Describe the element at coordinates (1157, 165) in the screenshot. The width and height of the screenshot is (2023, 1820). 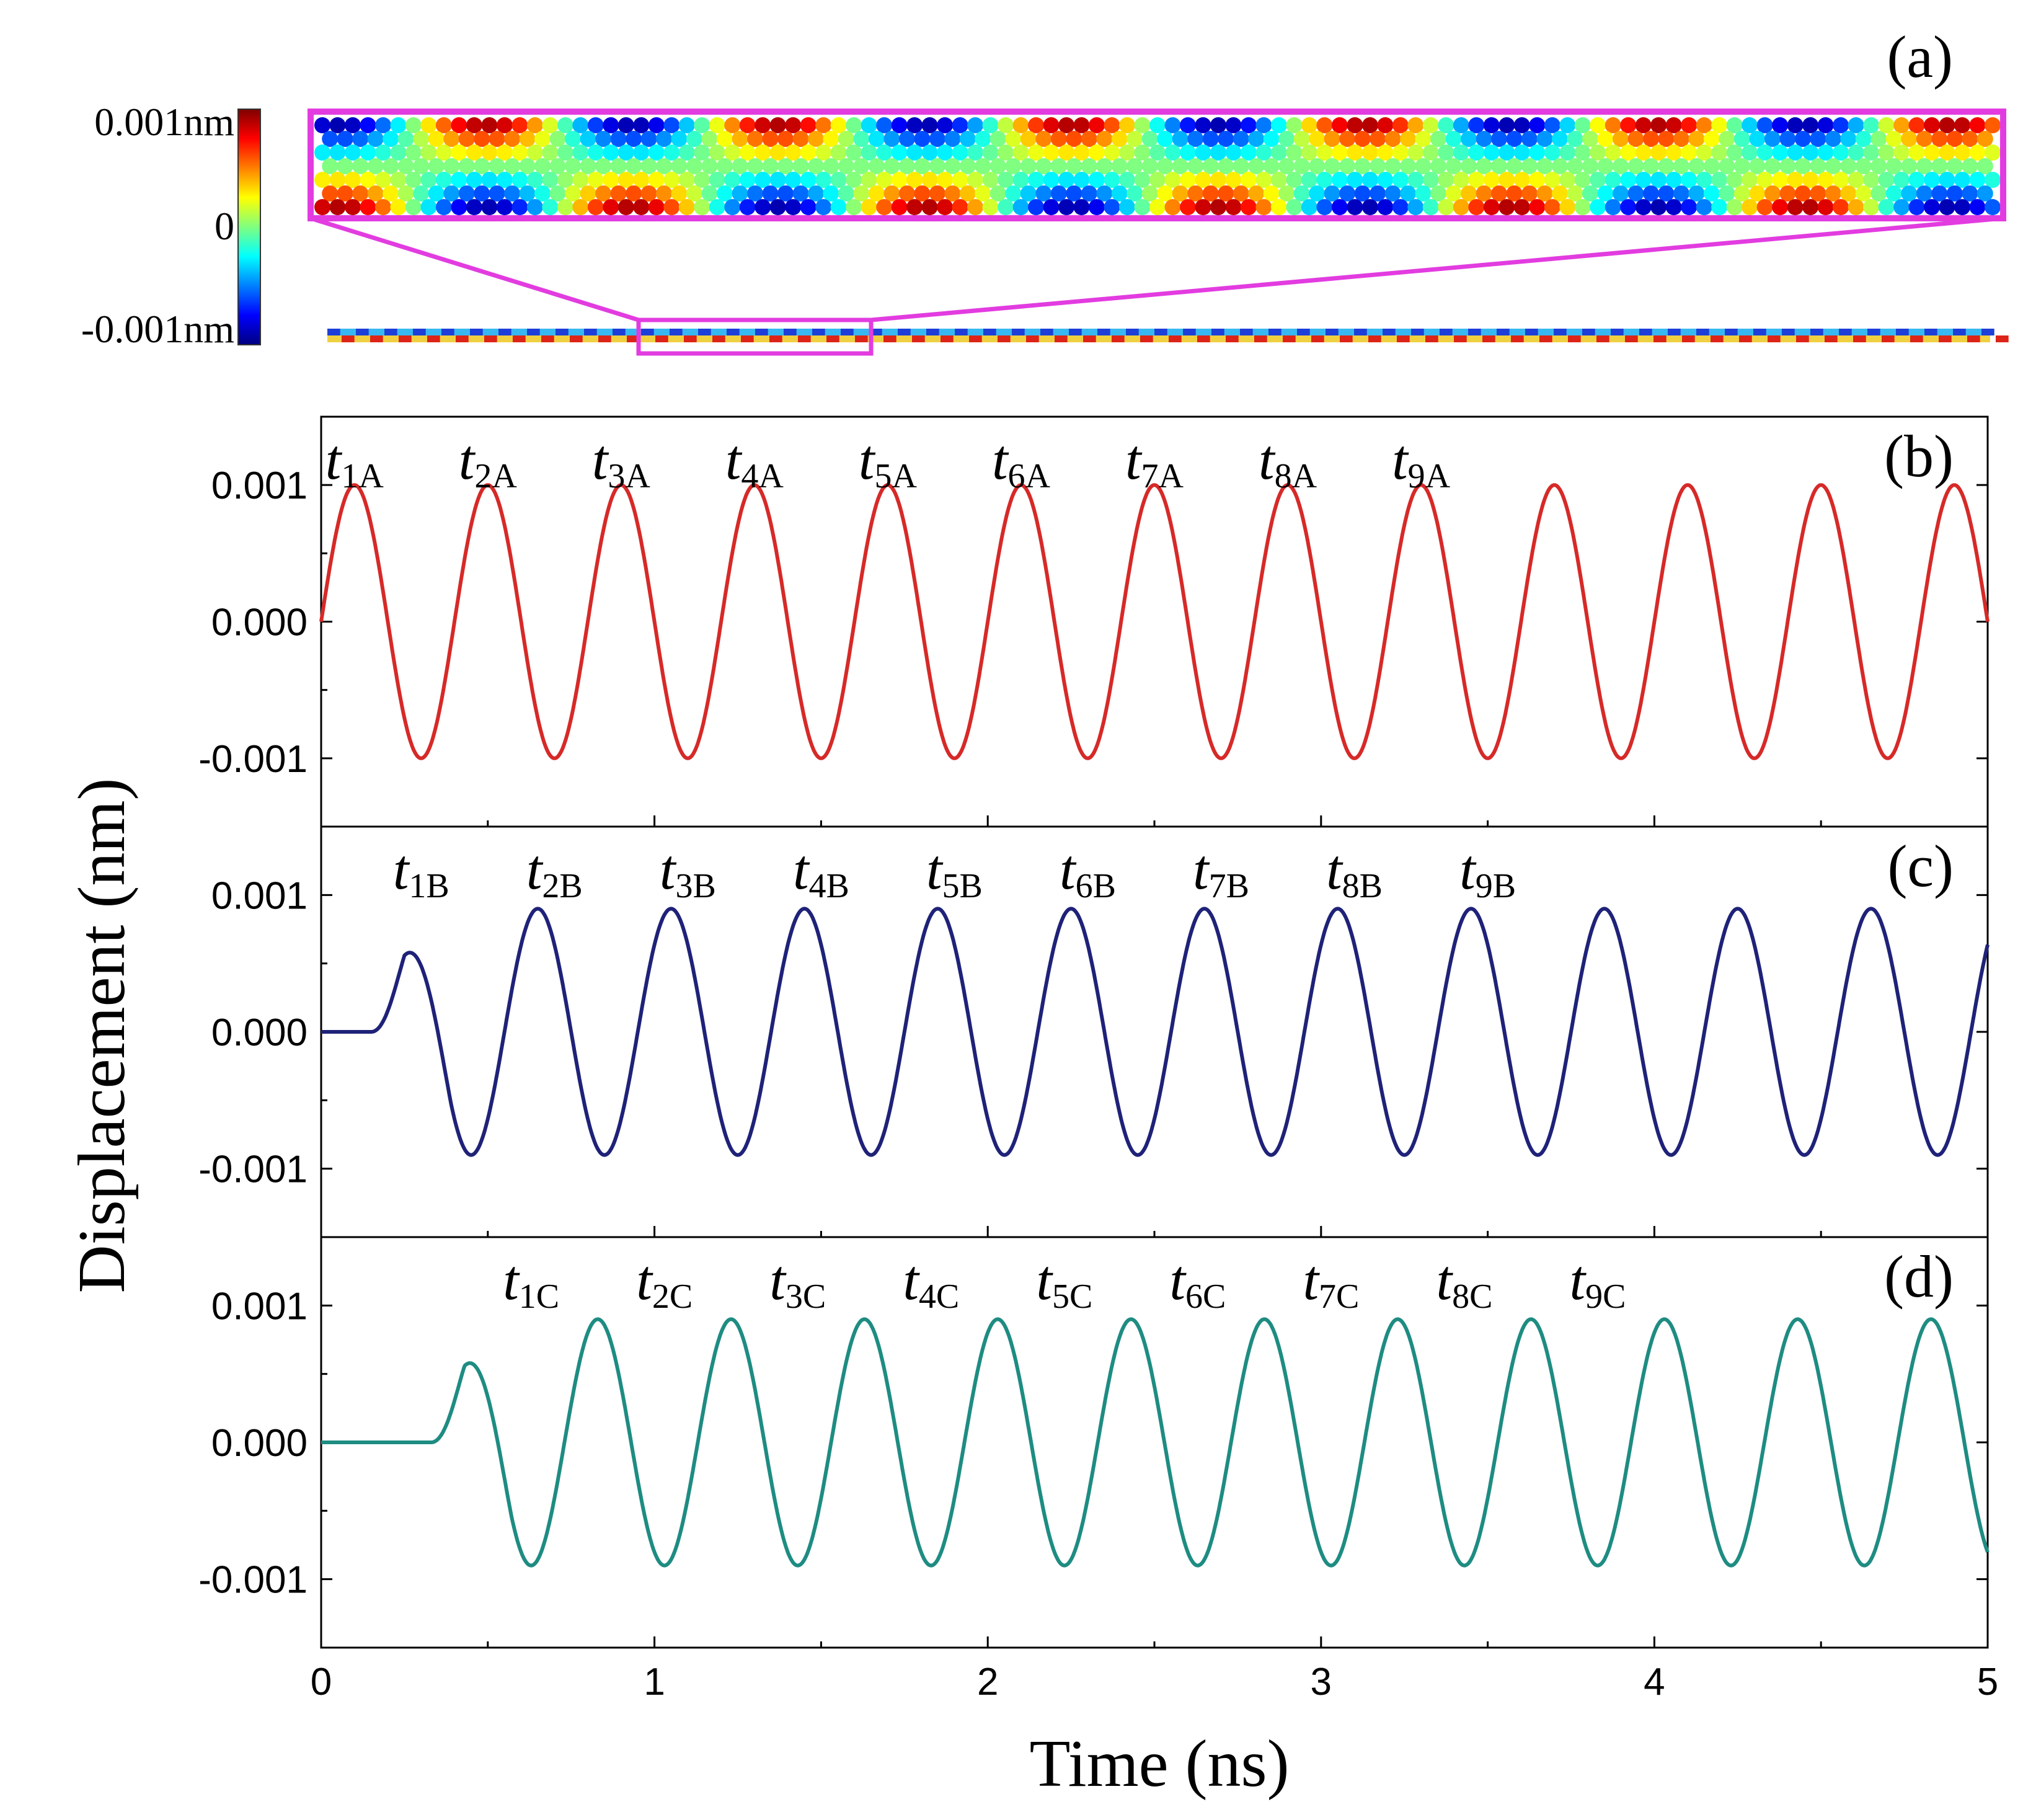
I see `zoom-frame` at that location.